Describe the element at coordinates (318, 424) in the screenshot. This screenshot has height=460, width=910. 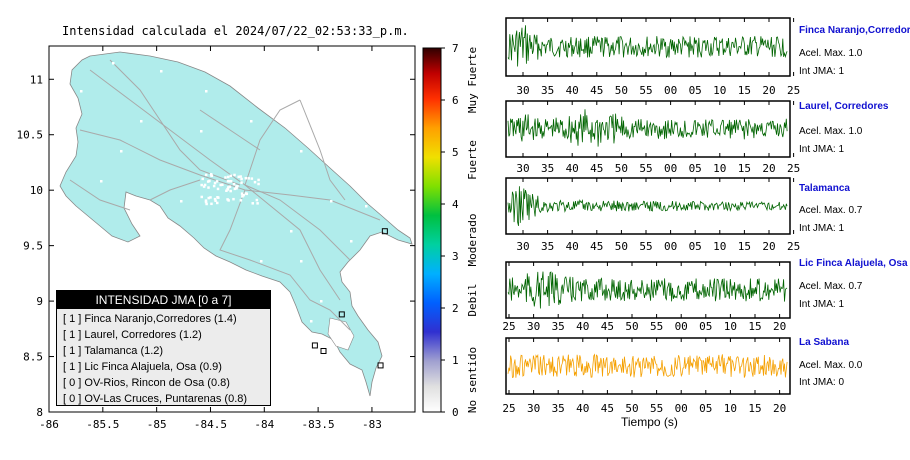
I see `map-x-tick-label: -83.5` at that location.